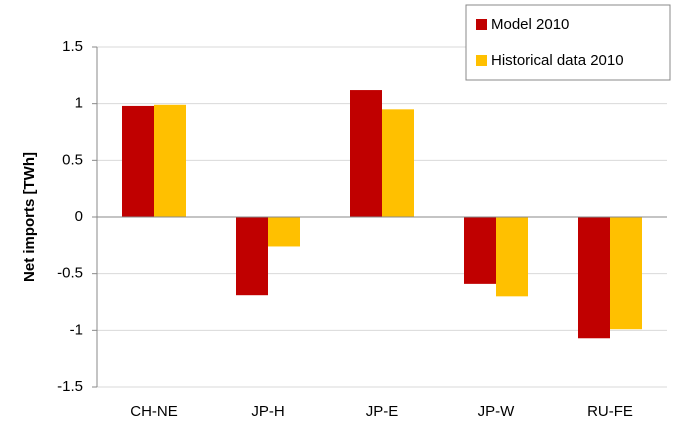  I want to click on y-tick-label: -0.5, so click(70, 273).